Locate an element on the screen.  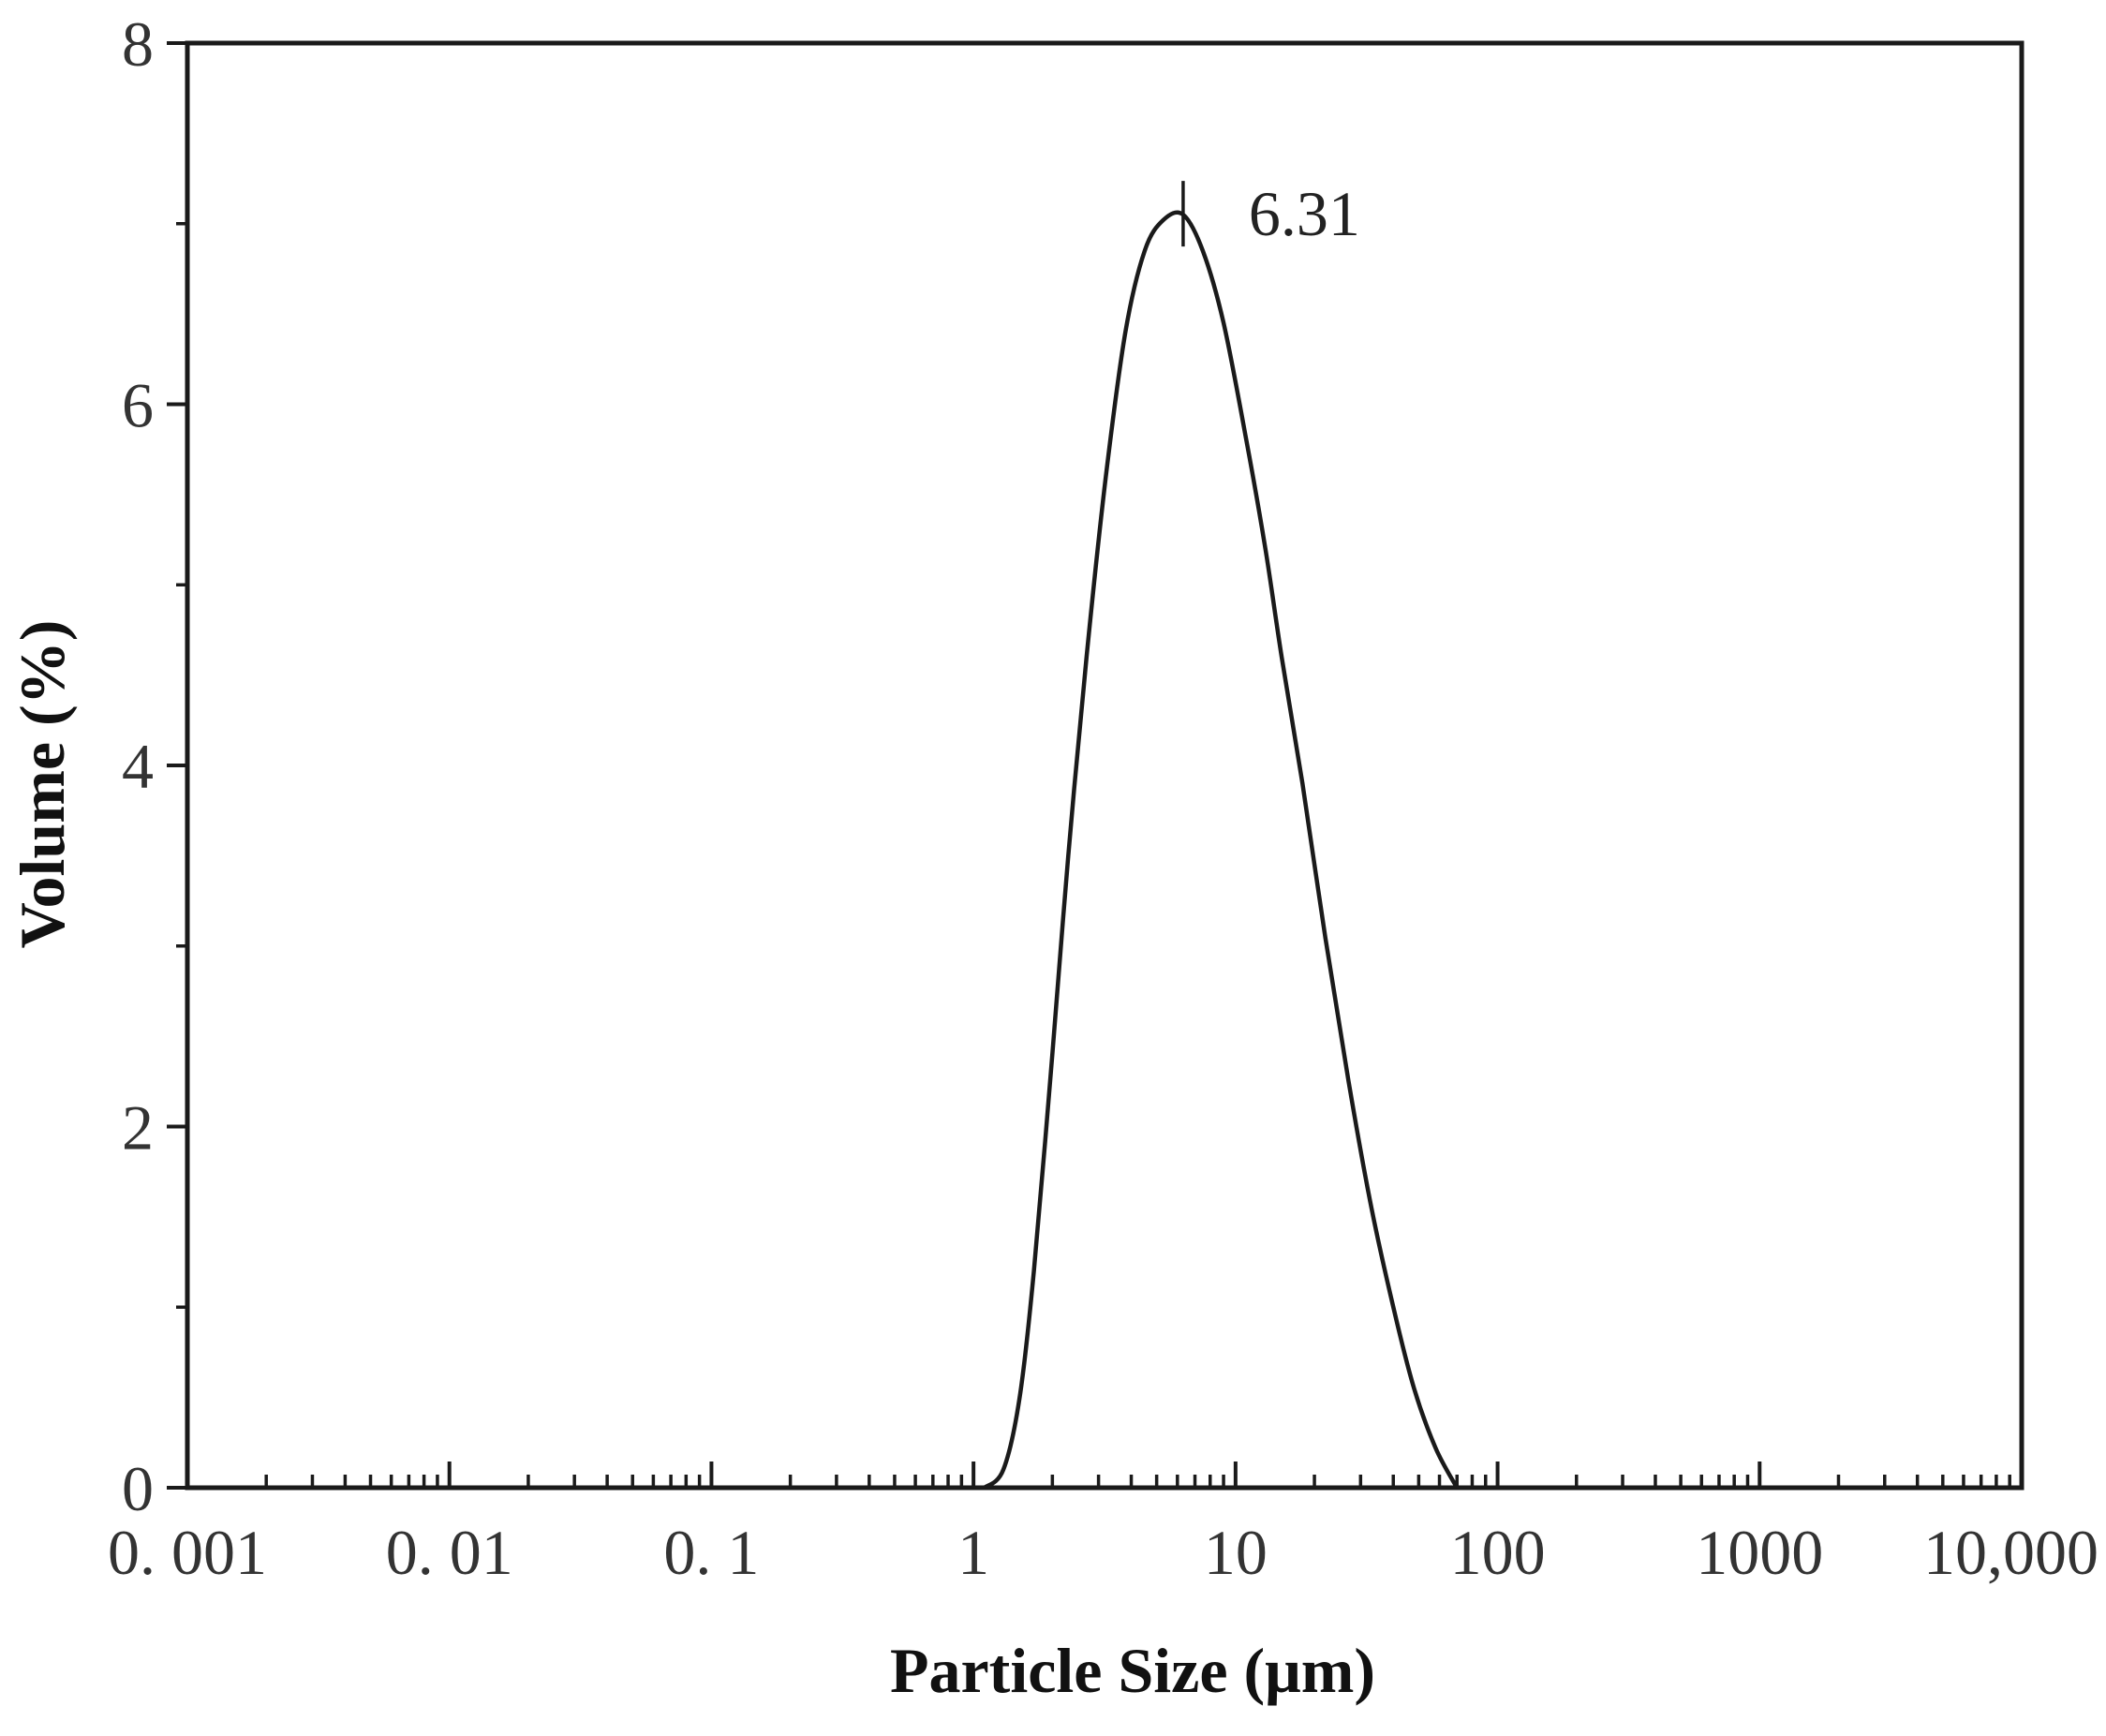
y-tick-label: 6 is located at coordinates (138, 406).